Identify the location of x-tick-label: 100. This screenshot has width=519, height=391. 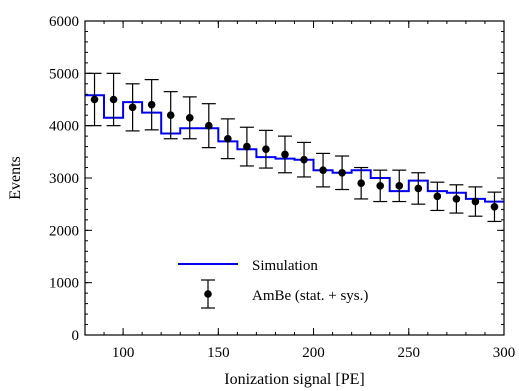
(123, 353).